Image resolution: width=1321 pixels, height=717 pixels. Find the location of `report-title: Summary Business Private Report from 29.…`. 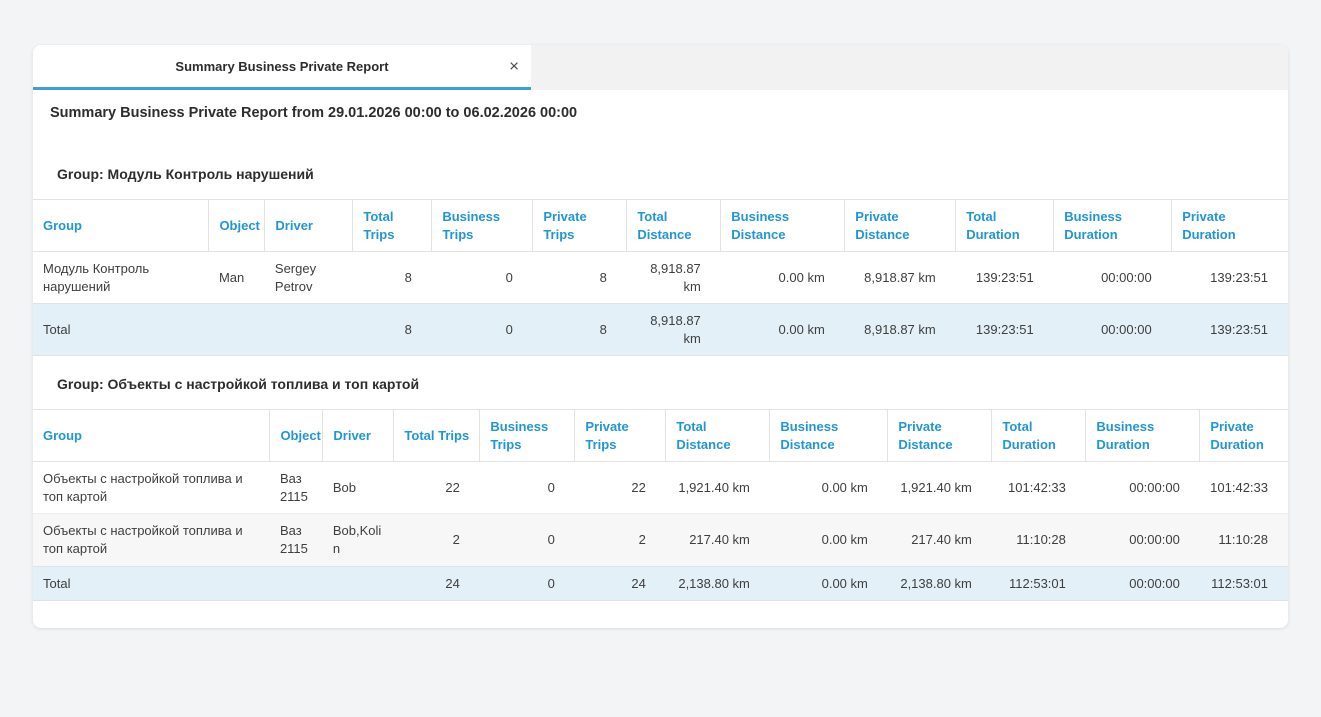

report-title: Summary Business Private Report from 29.… is located at coordinates (314, 113).